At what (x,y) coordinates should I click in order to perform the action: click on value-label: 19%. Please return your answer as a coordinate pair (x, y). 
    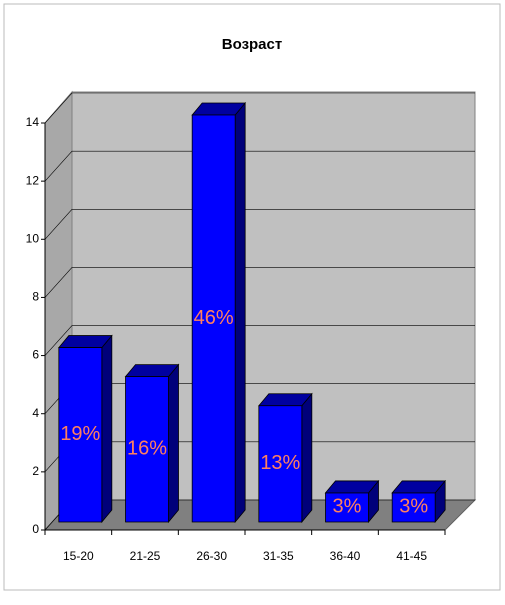
    Looking at the image, I should click on (80, 434).